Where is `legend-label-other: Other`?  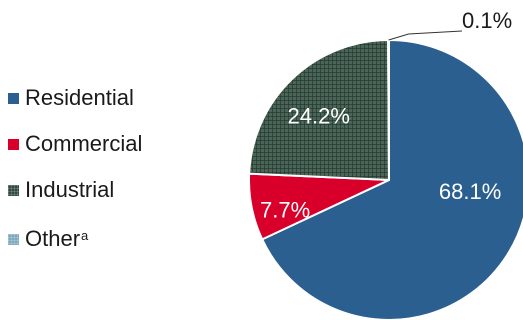 legend-label-other: Other is located at coordinates (53, 238).